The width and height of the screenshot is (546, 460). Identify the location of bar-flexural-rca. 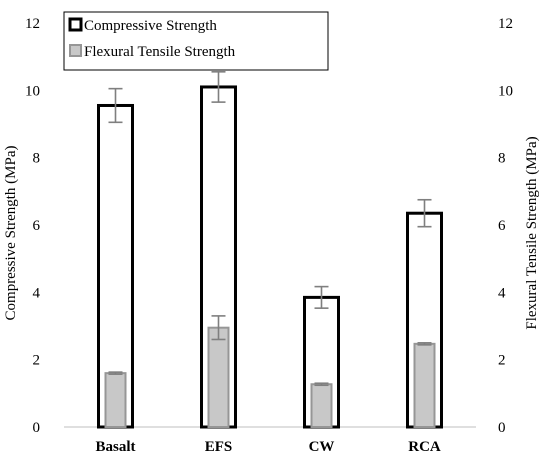
(424, 385).